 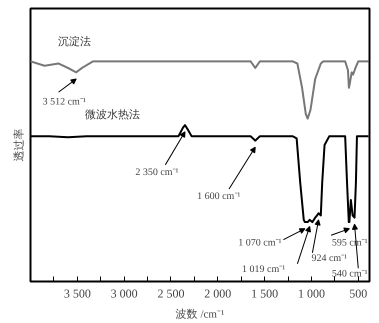 What do you see at coordinates (350, 274) in the screenshot?
I see `annotation: 540 cm⁻¹` at bounding box center [350, 274].